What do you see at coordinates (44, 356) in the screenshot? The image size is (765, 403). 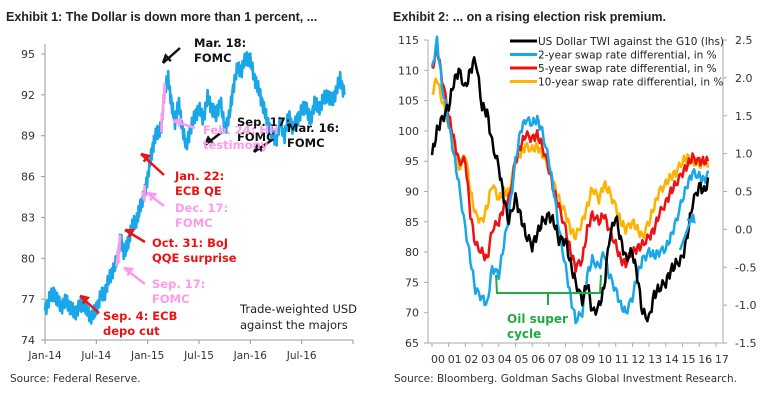 I see `x-tick-label: Jan-14` at bounding box center [44, 356].